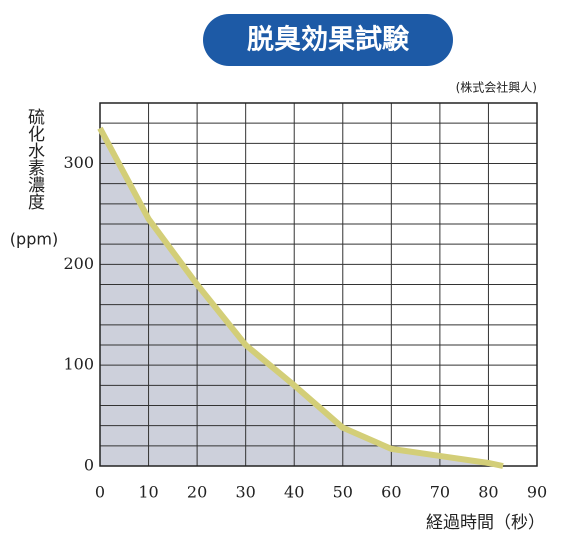 This screenshot has width=566, height=552. I want to click on x-tick-label: 80, so click(488, 492).